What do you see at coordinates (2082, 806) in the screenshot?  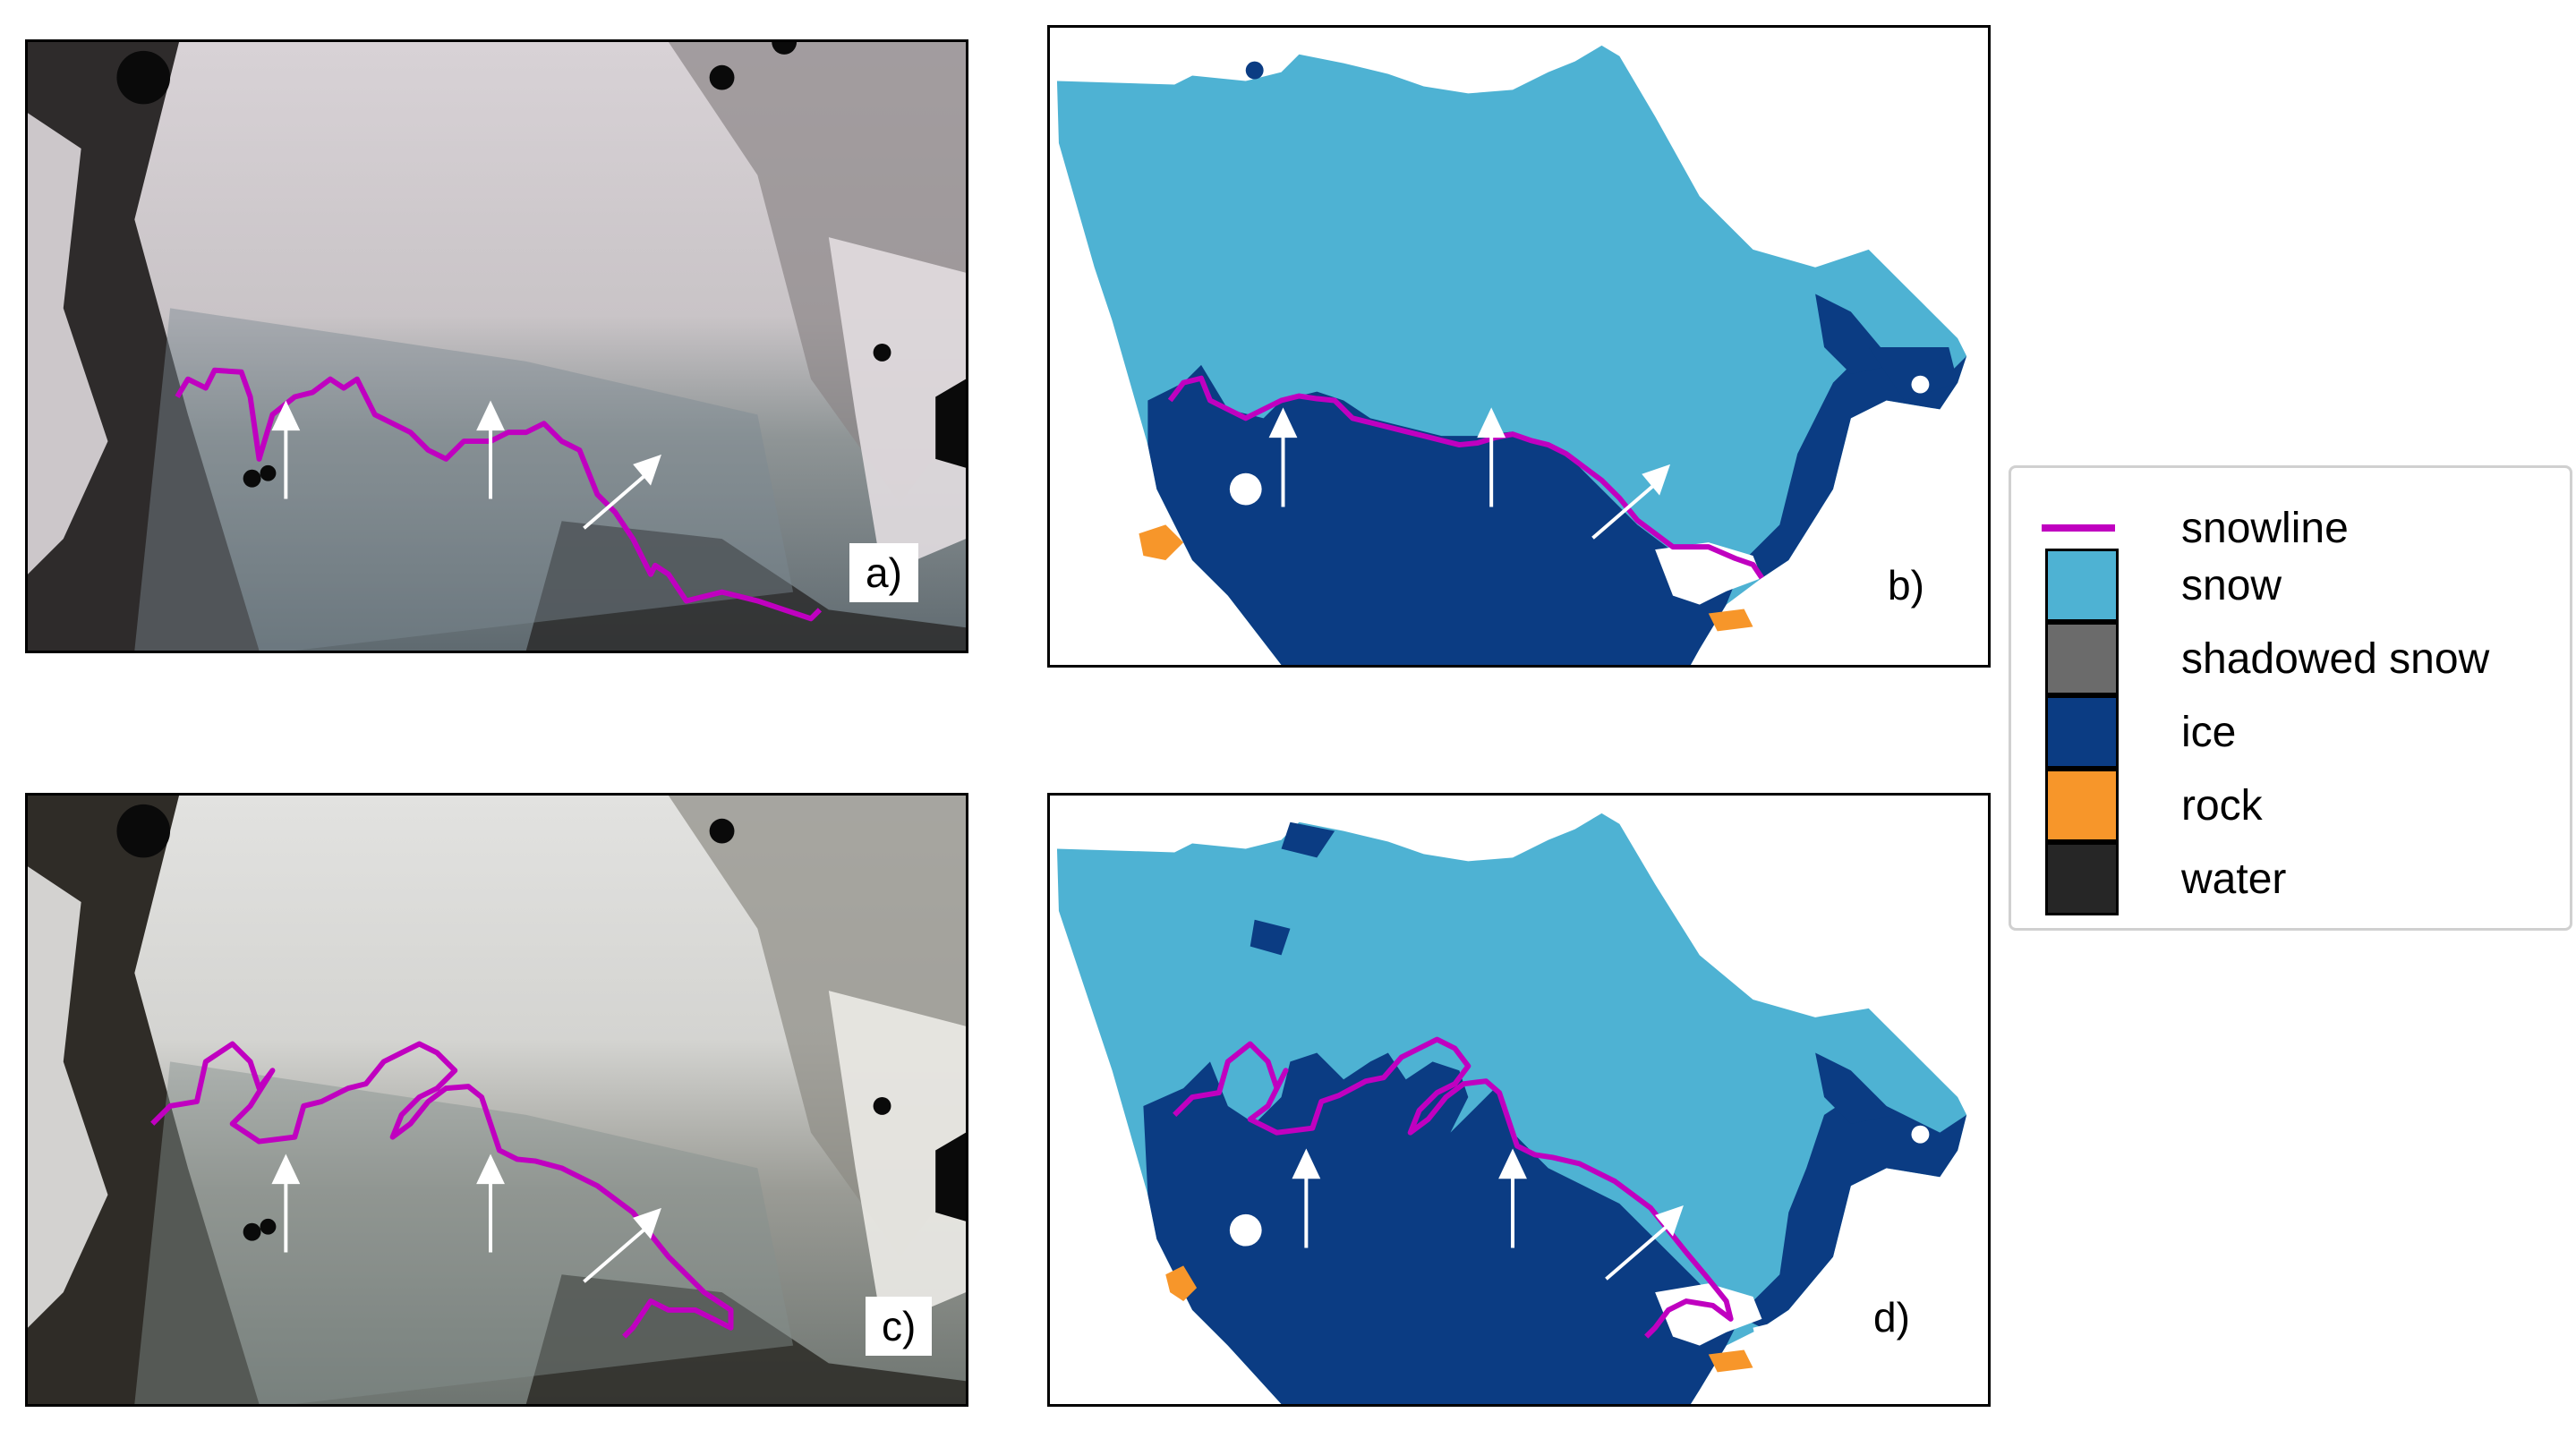 I see `rock-color-swatch` at bounding box center [2082, 806].